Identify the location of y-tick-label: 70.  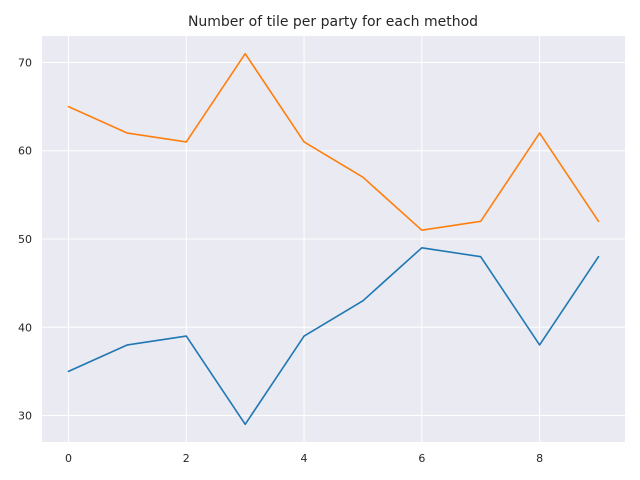
(25, 62).